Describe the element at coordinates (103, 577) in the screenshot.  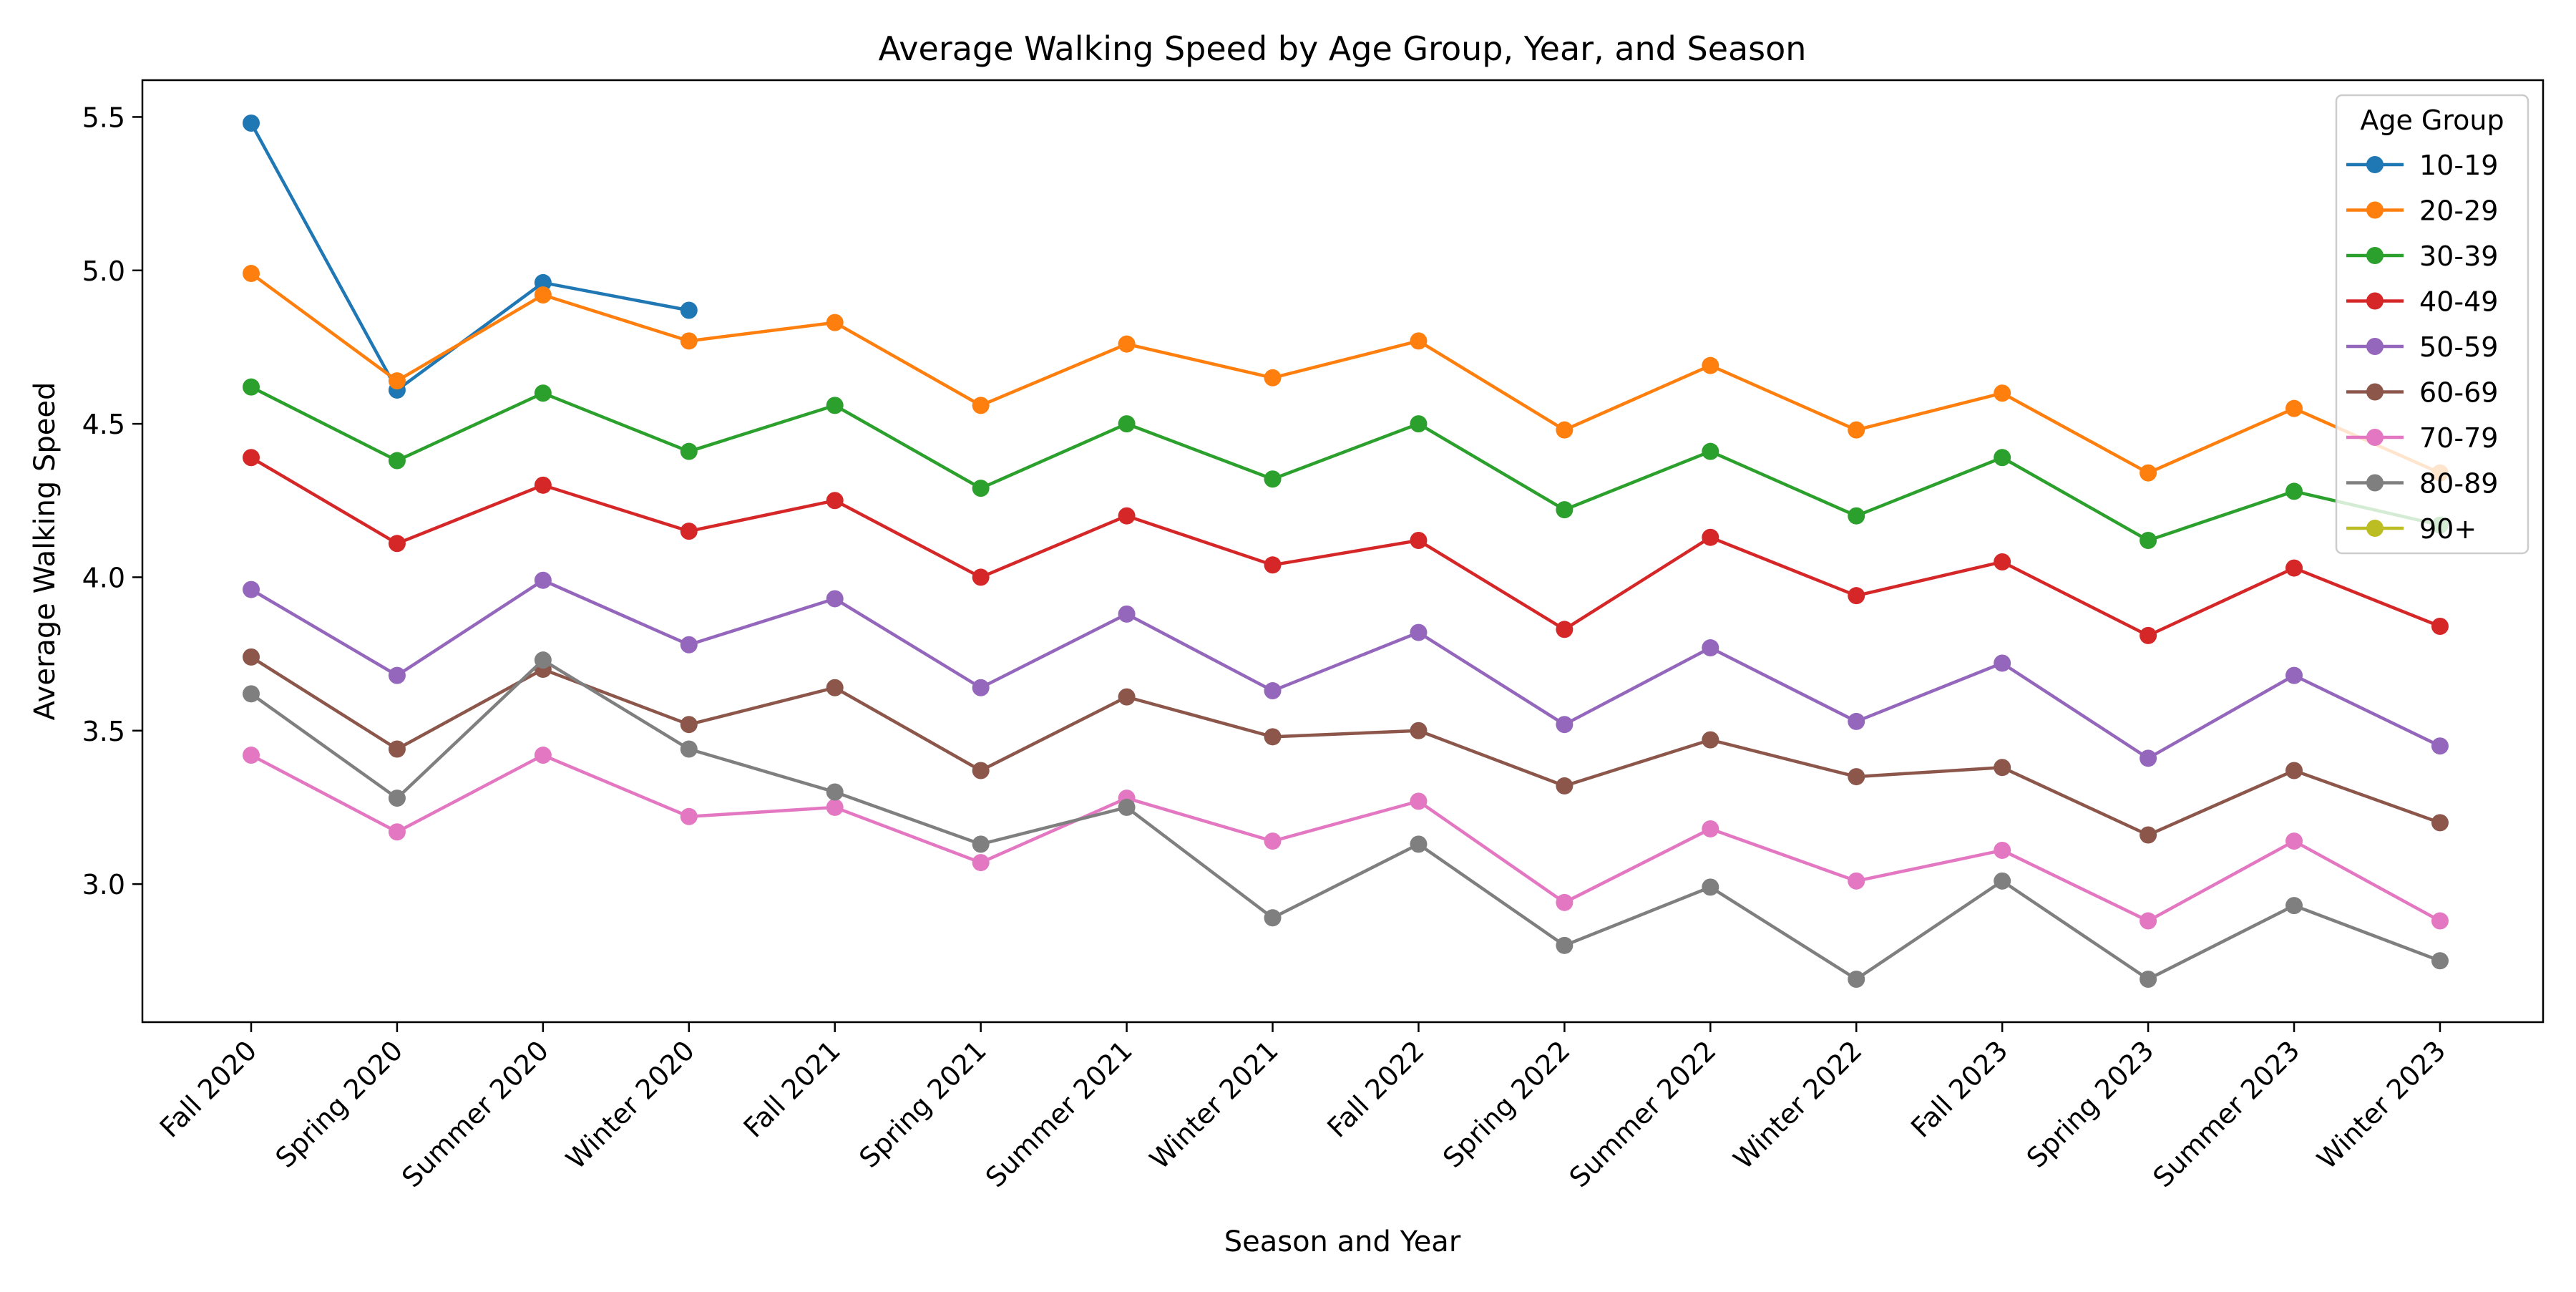
I see `y-tick-label: 4.0` at that location.